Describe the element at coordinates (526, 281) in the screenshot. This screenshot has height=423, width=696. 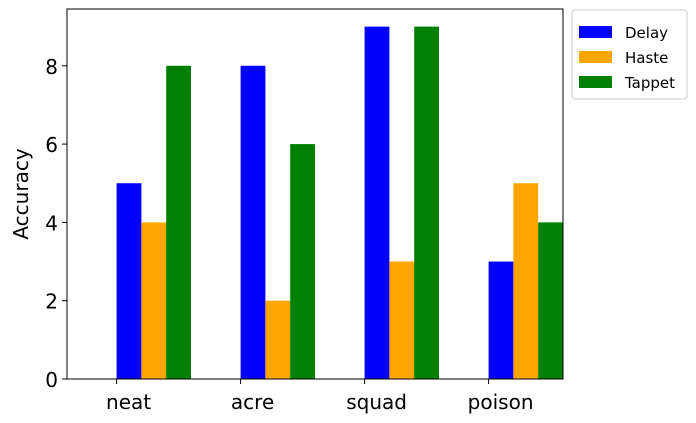
I see `bar-haste-poison` at that location.